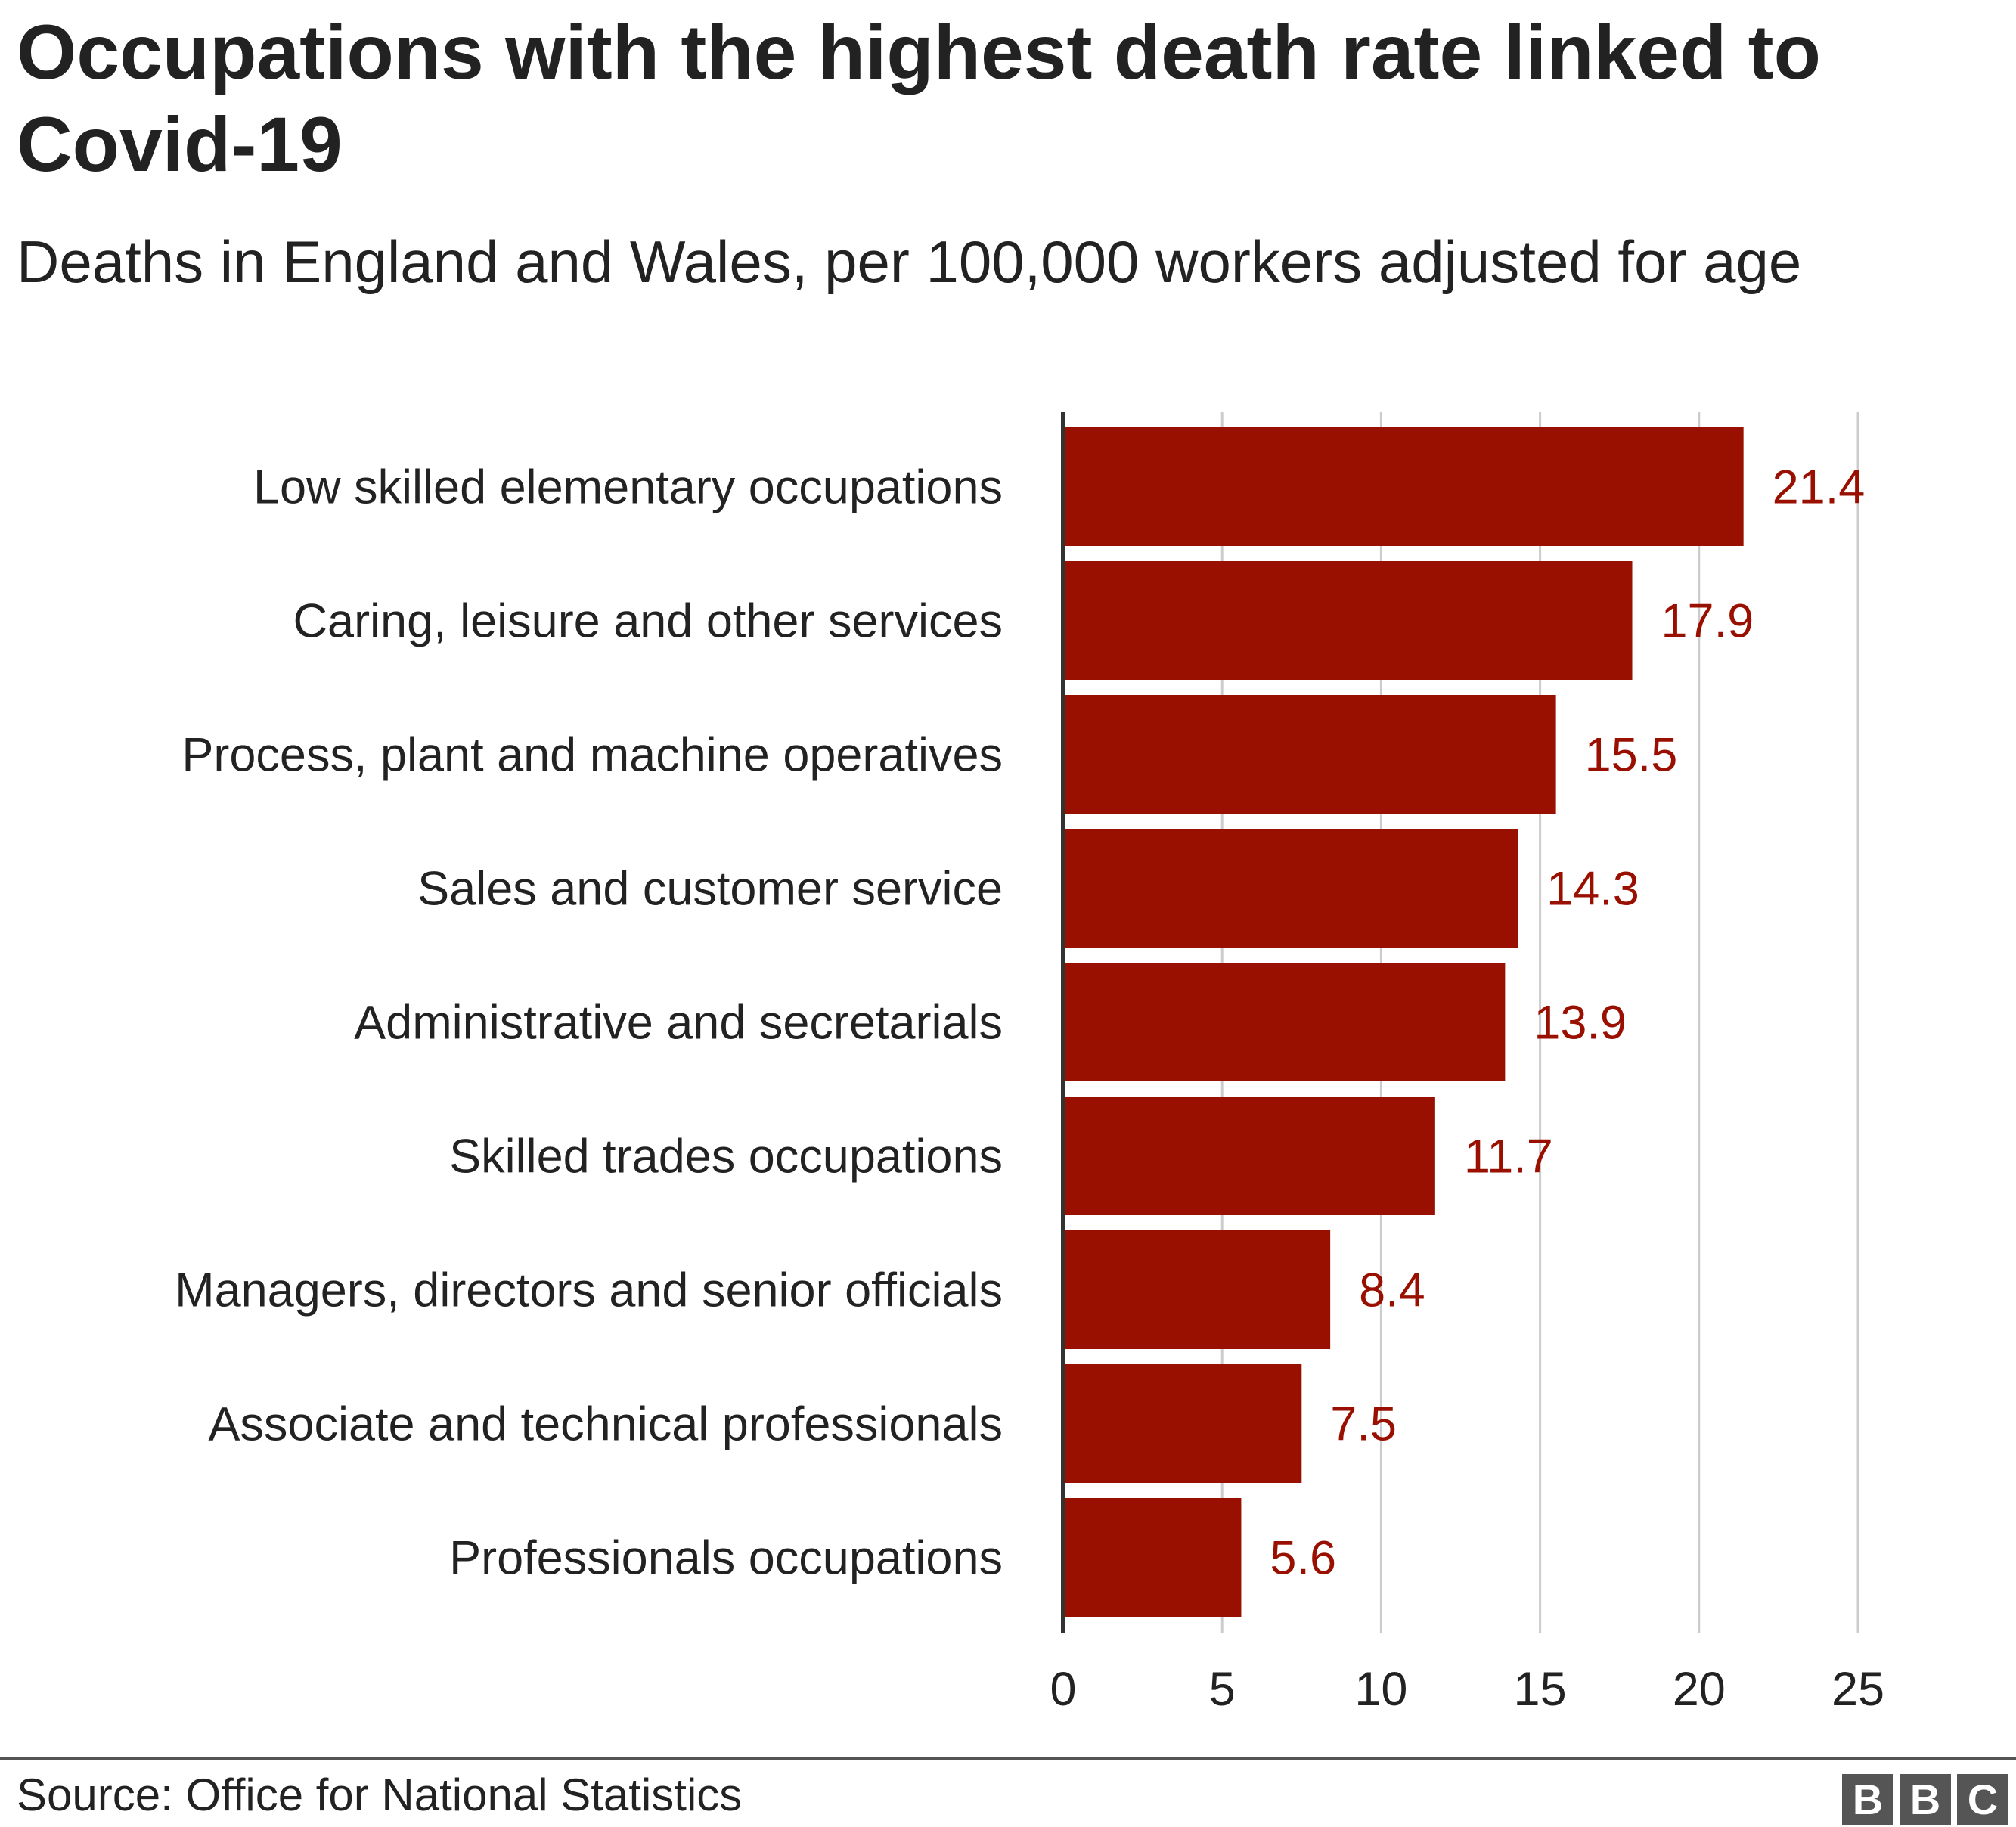  What do you see at coordinates (380, 1795) in the screenshot?
I see `source-note: Source: Office for National Statistics` at bounding box center [380, 1795].